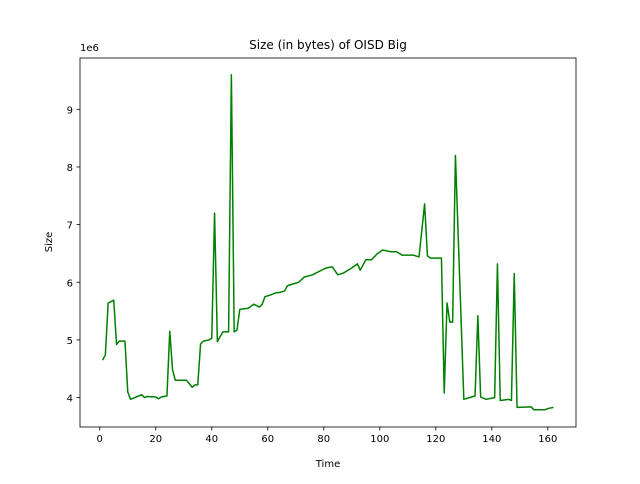 The height and width of the screenshot is (484, 640). What do you see at coordinates (328, 45) in the screenshot?
I see `chart-title: Size (in bytes) of OISD Big` at bounding box center [328, 45].